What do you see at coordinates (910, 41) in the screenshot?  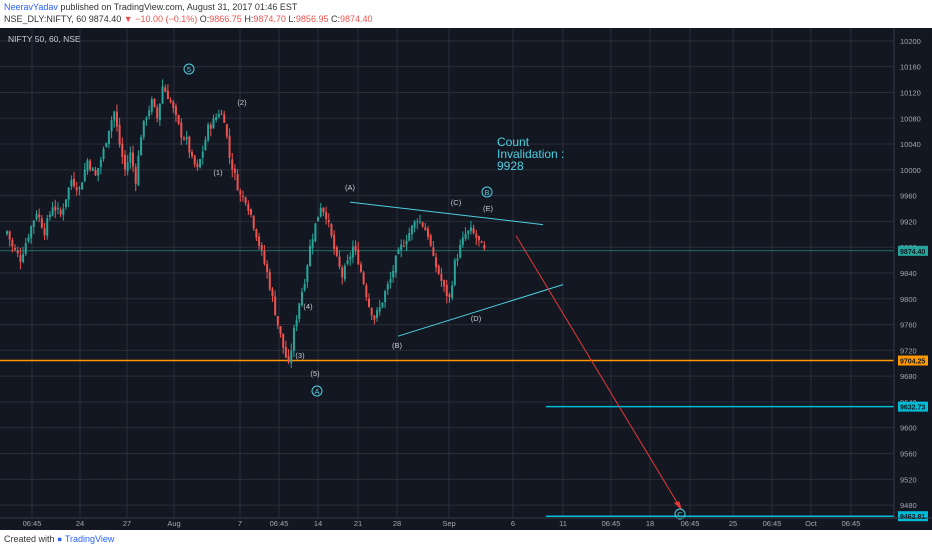 I see `price-tick-label: 10200` at bounding box center [910, 41].